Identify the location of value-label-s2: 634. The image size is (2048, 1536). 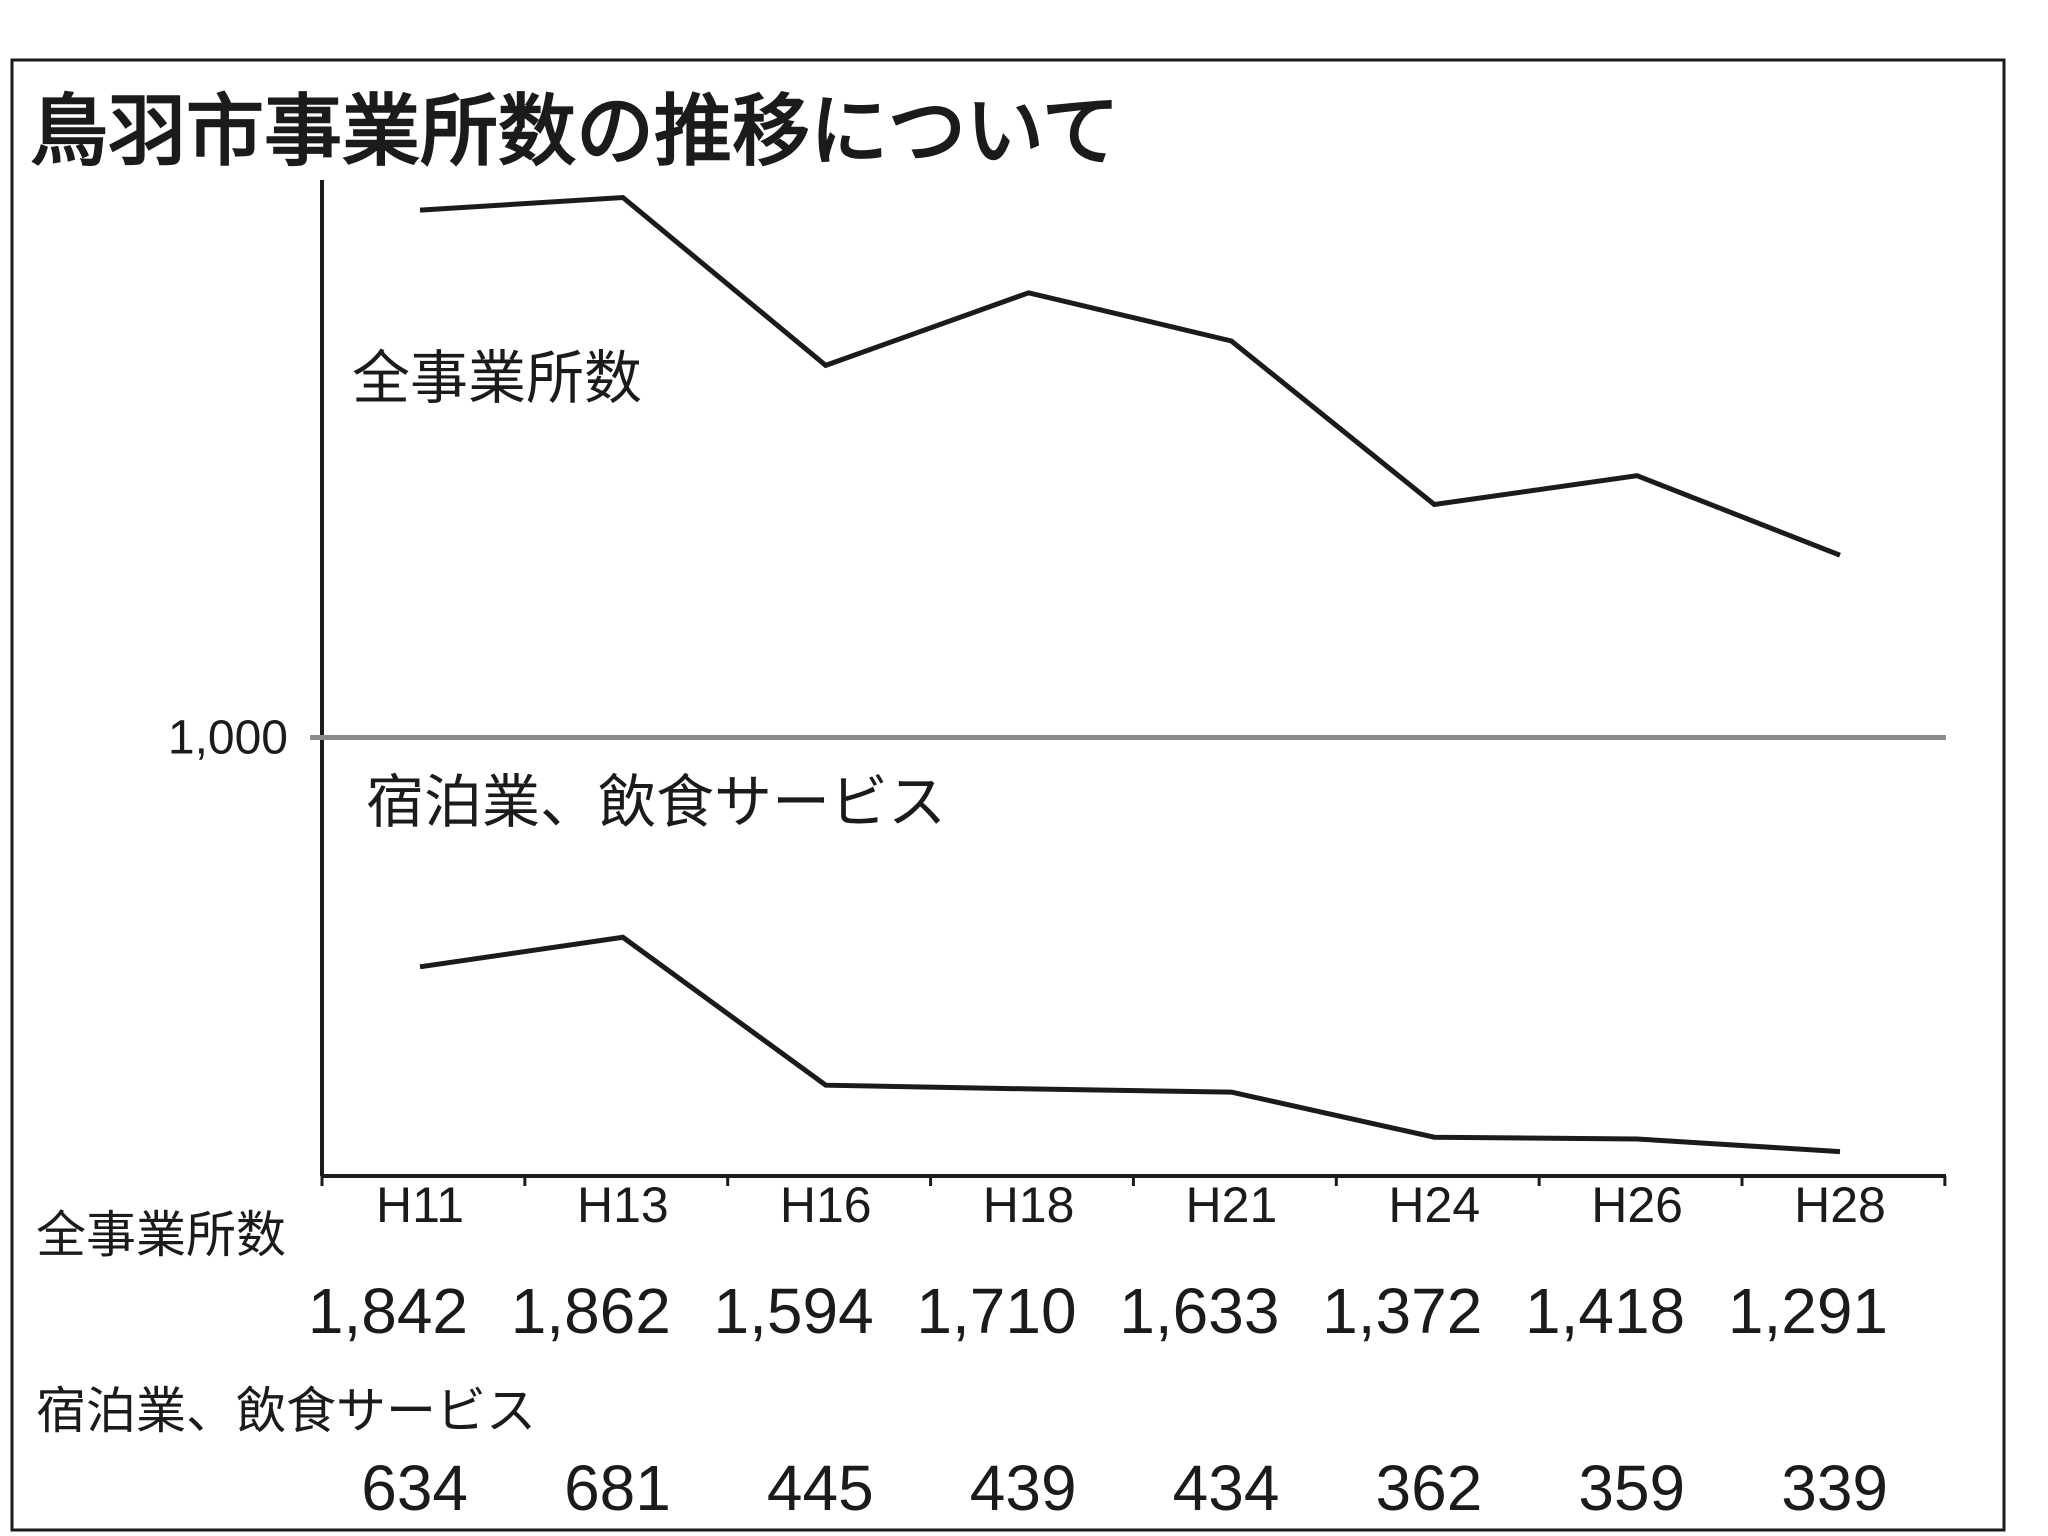
(414, 1488).